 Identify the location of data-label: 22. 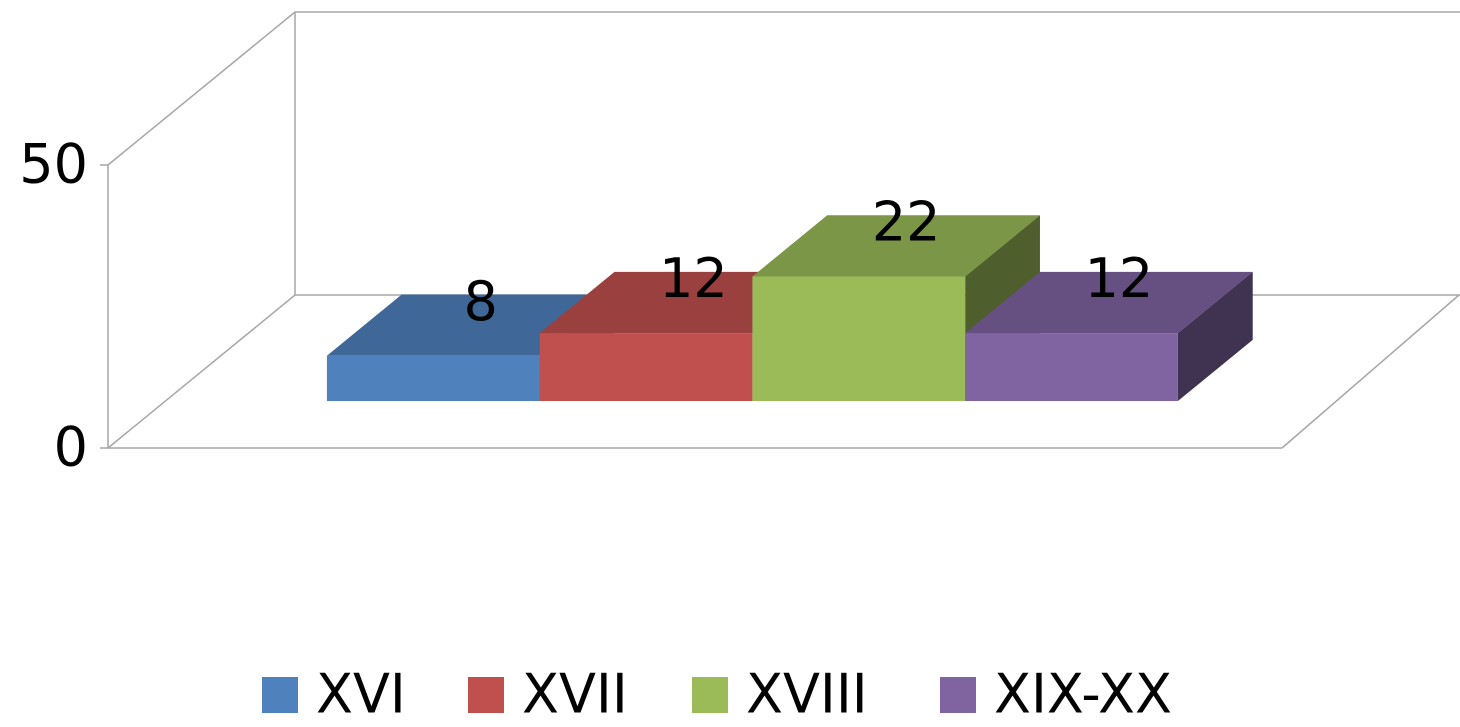
(906, 222).